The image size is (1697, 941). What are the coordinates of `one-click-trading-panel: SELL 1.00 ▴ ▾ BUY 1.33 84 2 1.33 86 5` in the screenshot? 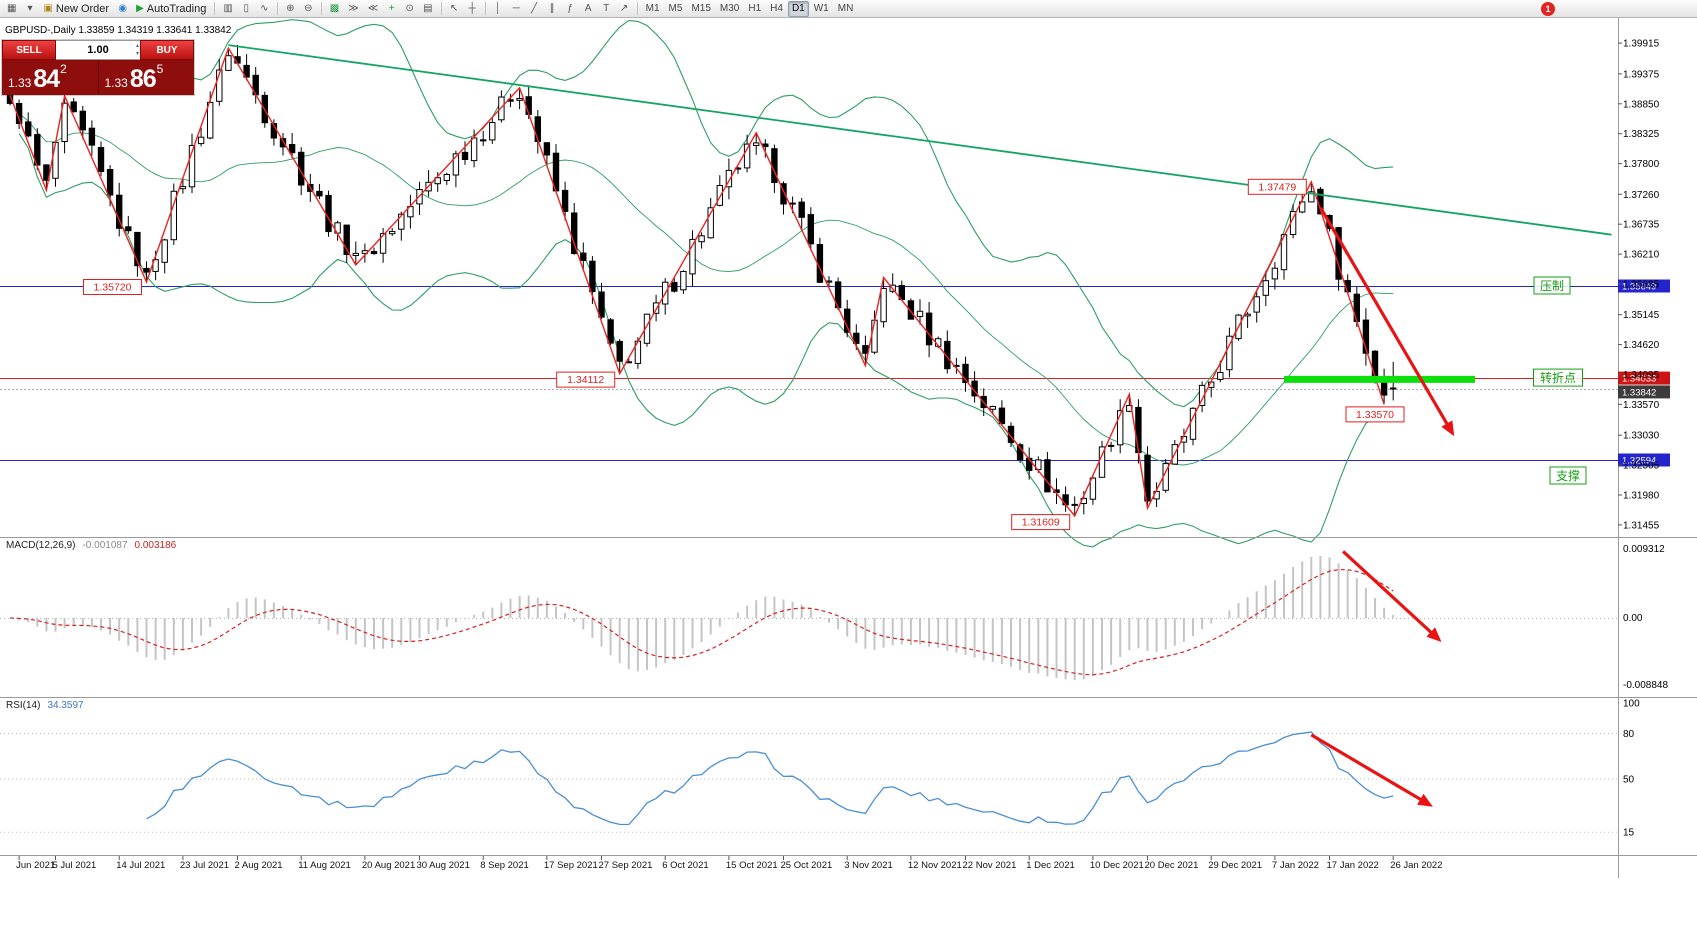 It's located at (98, 67).